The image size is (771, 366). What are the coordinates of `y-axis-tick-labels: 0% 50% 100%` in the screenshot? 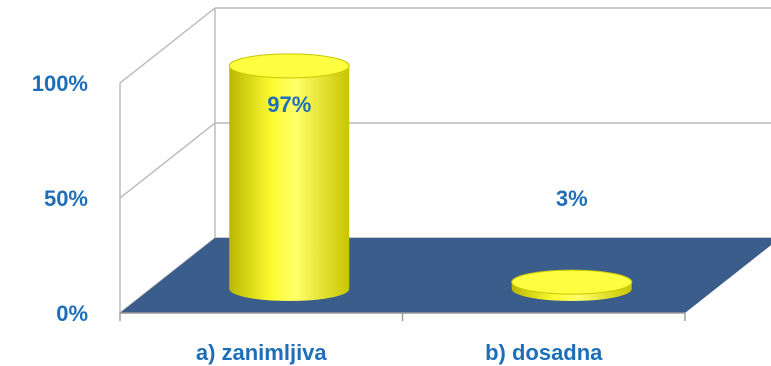 It's located at (60, 198).